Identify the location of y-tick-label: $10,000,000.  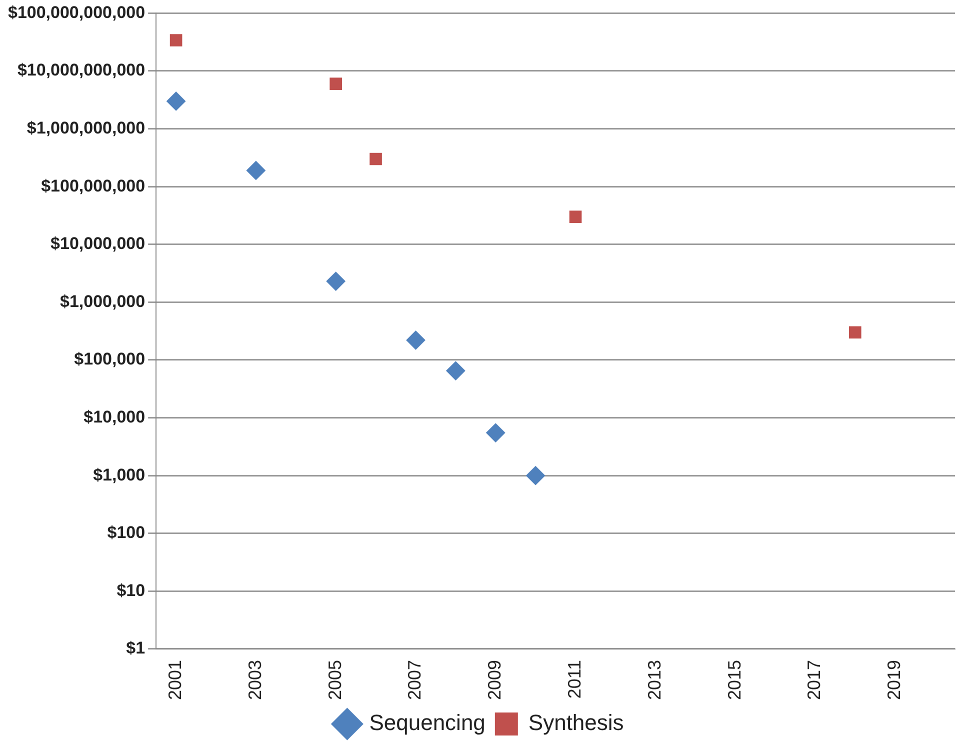
(98, 244).